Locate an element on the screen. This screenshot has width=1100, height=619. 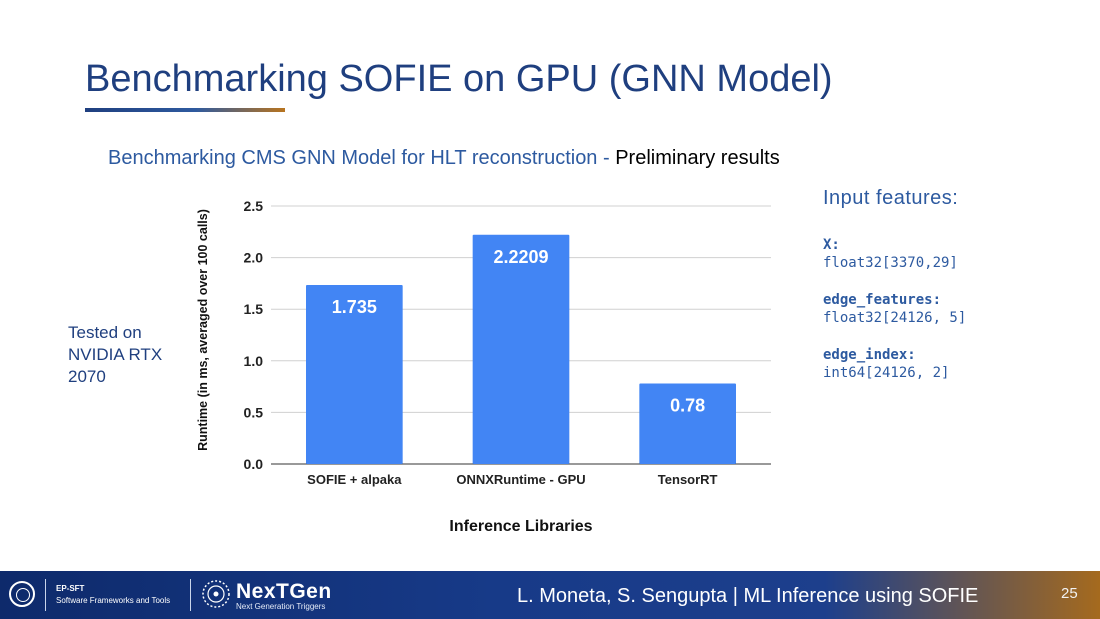
hardware-note: Tested on NVIDIA RTX 2070 is located at coordinates (128, 355).